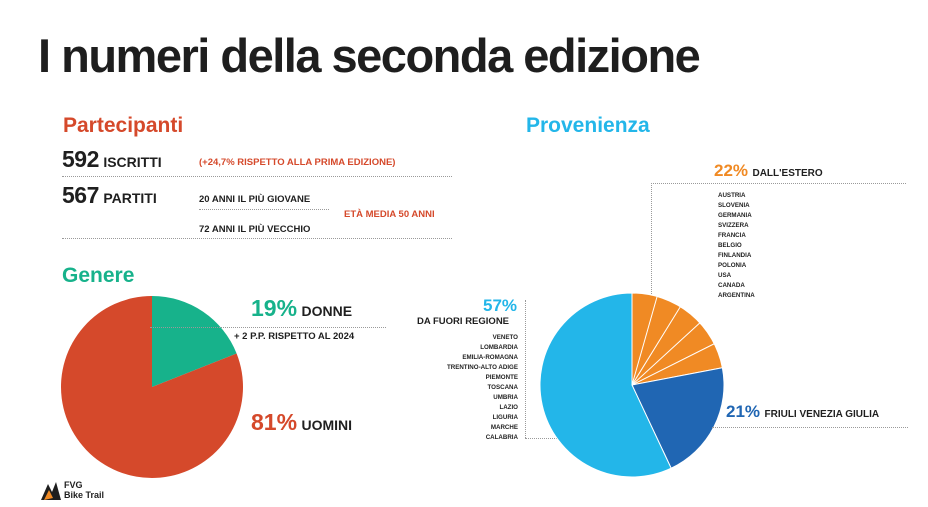  I want to click on iscritti-row: 592 ISCRITTI, so click(112, 159).